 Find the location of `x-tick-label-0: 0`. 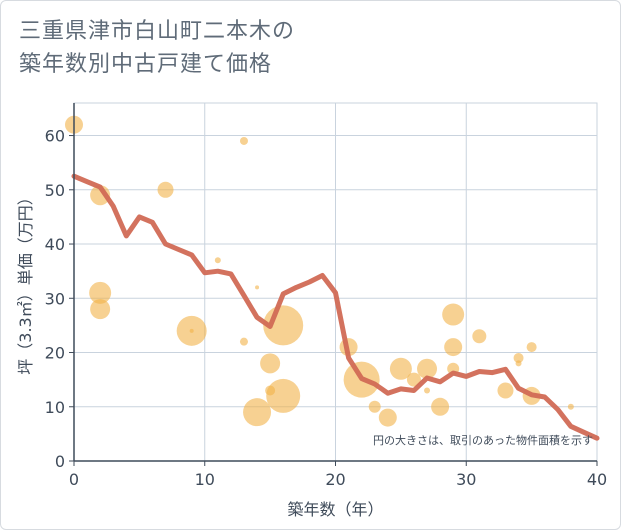

x-tick-label-0: 0 is located at coordinates (74, 479).